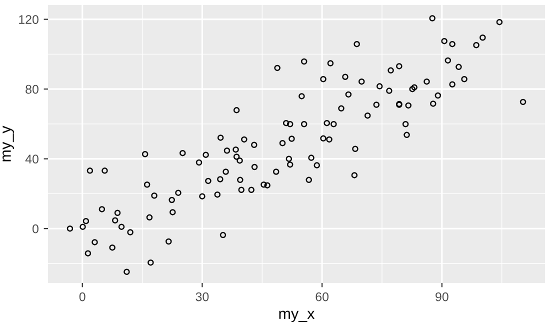 This screenshot has width=550, height=322. Describe the element at coordinates (28, 19) in the screenshot. I see `y-tick-label: 120` at that location.